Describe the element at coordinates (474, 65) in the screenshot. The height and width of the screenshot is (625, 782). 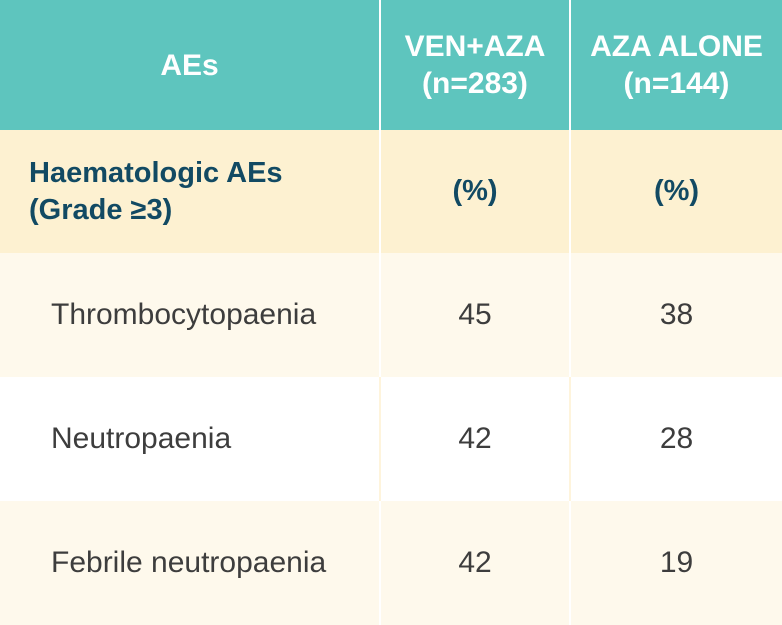
I see `header-ven-aza: VEN+AZA (n=283)` at that location.